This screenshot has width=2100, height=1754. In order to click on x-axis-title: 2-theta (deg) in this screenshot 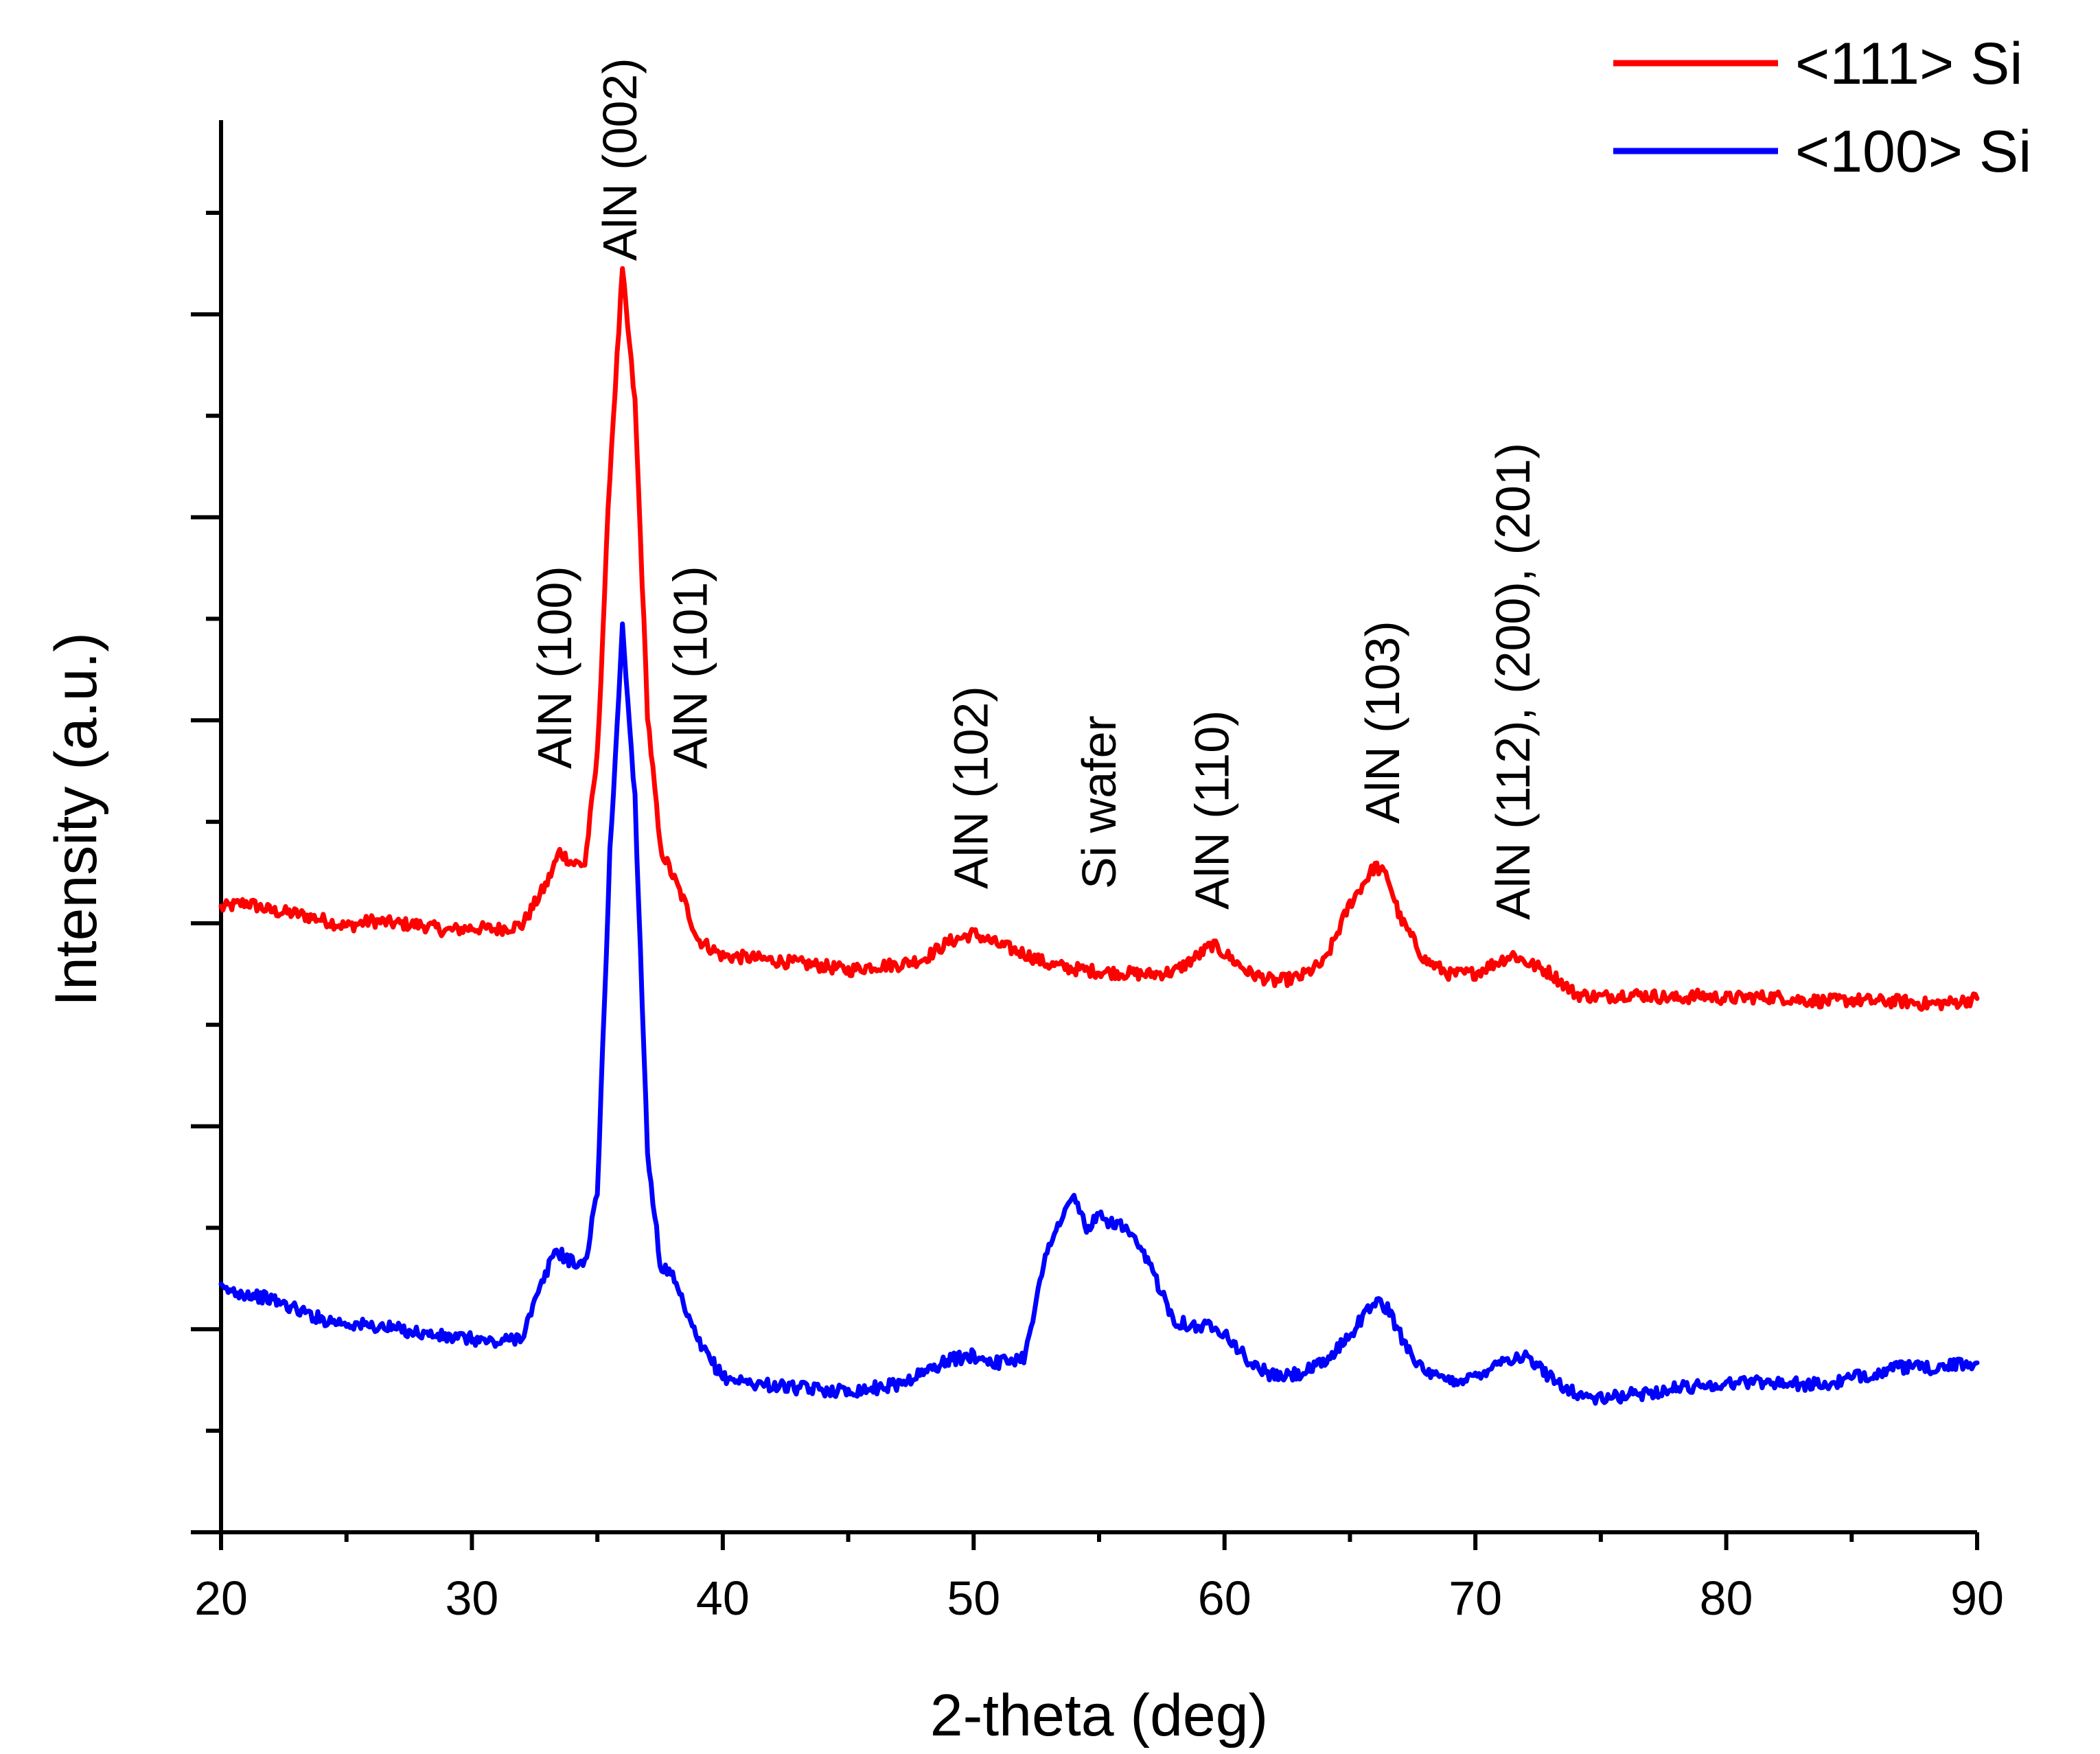, I will do `click(1099, 1716)`.